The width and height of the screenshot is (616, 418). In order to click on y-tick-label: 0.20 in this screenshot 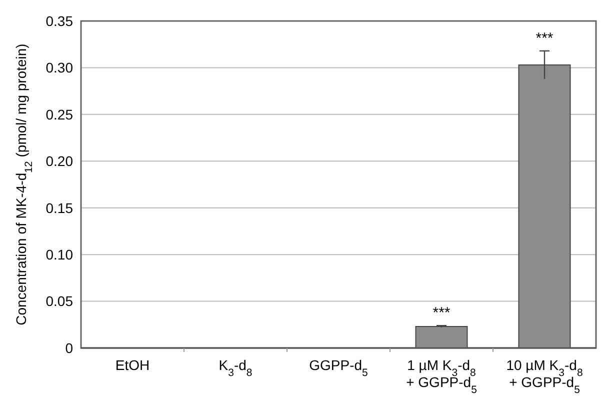, I will do `click(60, 161)`.